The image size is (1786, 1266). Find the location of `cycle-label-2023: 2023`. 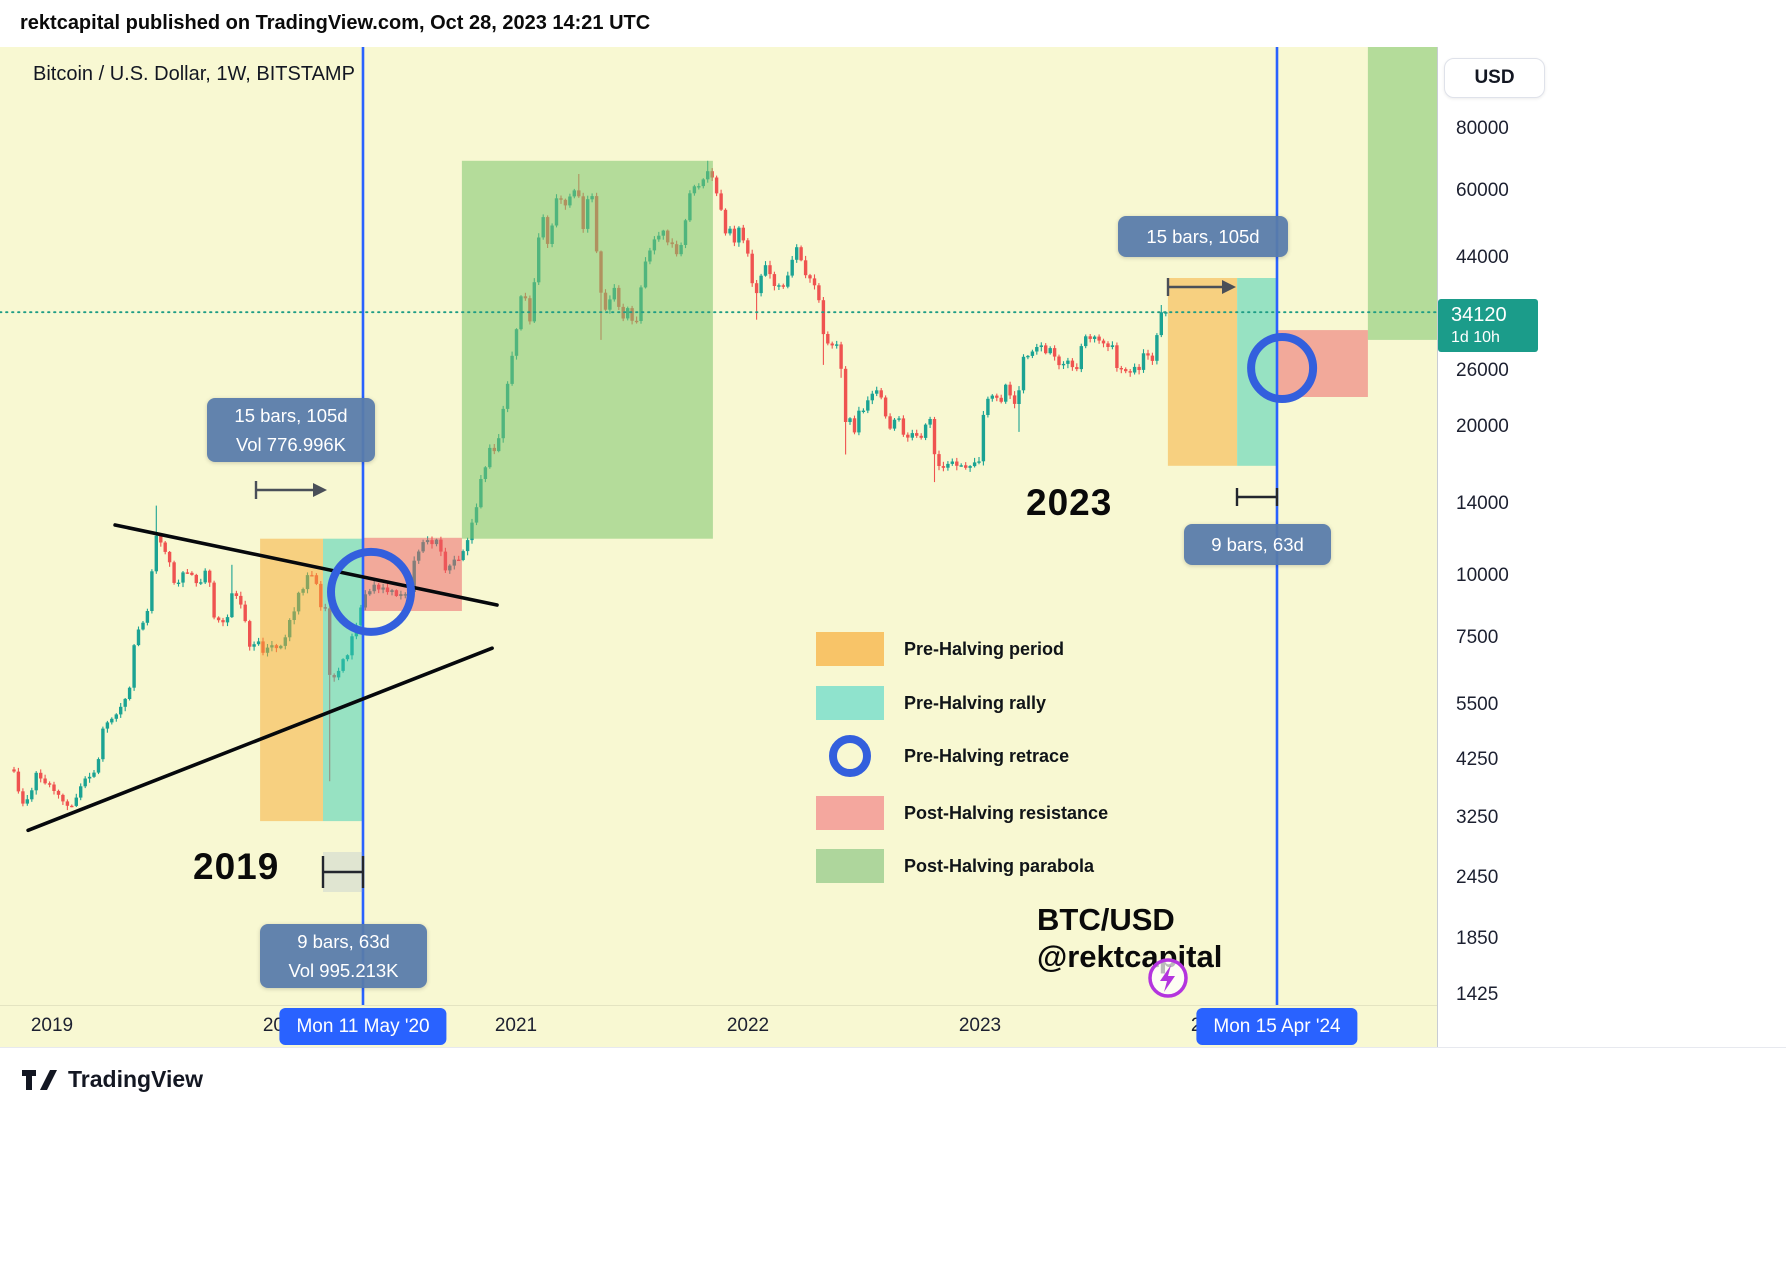

cycle-label-2023: 2023 is located at coordinates (1069, 502).